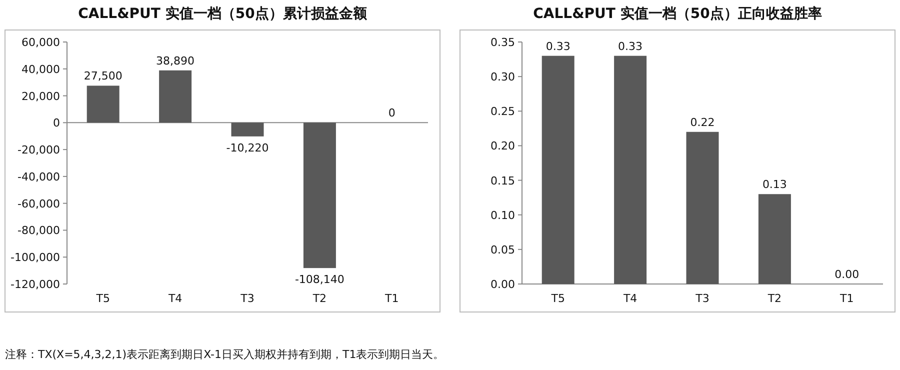 This screenshot has height=370, width=900. I want to click on data-label: -108,140, so click(319, 279).